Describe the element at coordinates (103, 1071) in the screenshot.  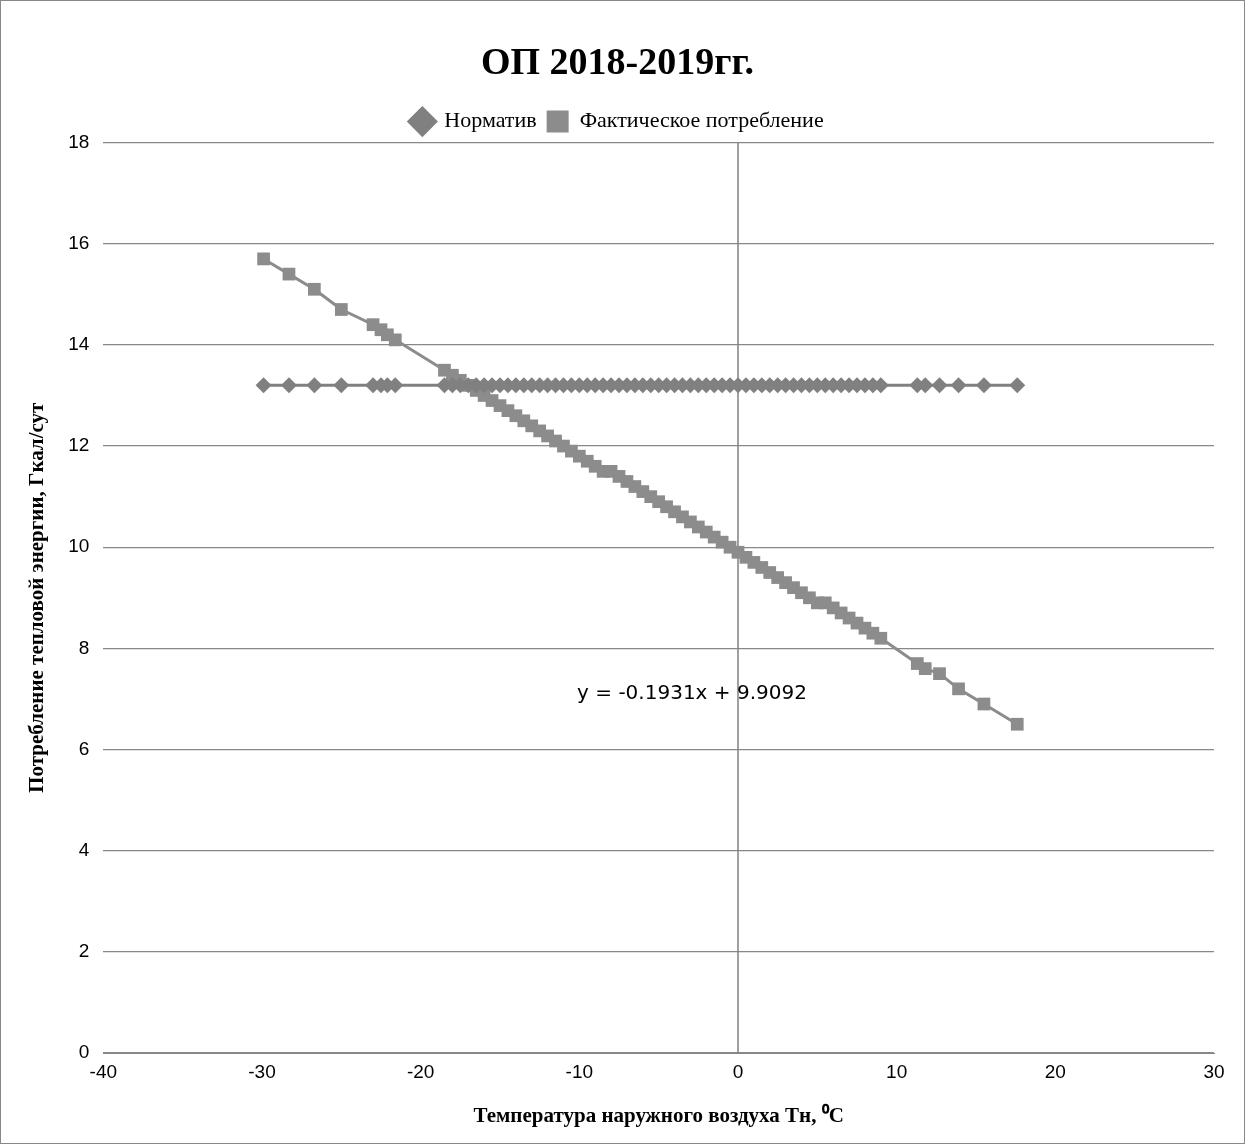
I see `x-tick-label: -40` at that location.